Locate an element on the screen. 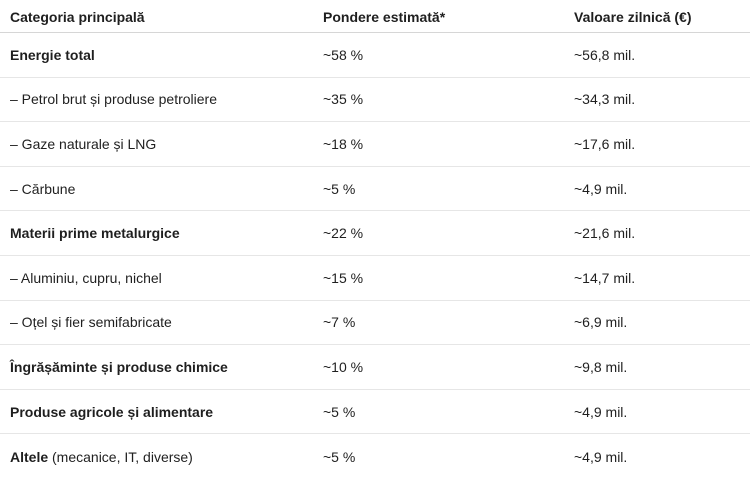  category-cell: Energie total is located at coordinates (52, 55).